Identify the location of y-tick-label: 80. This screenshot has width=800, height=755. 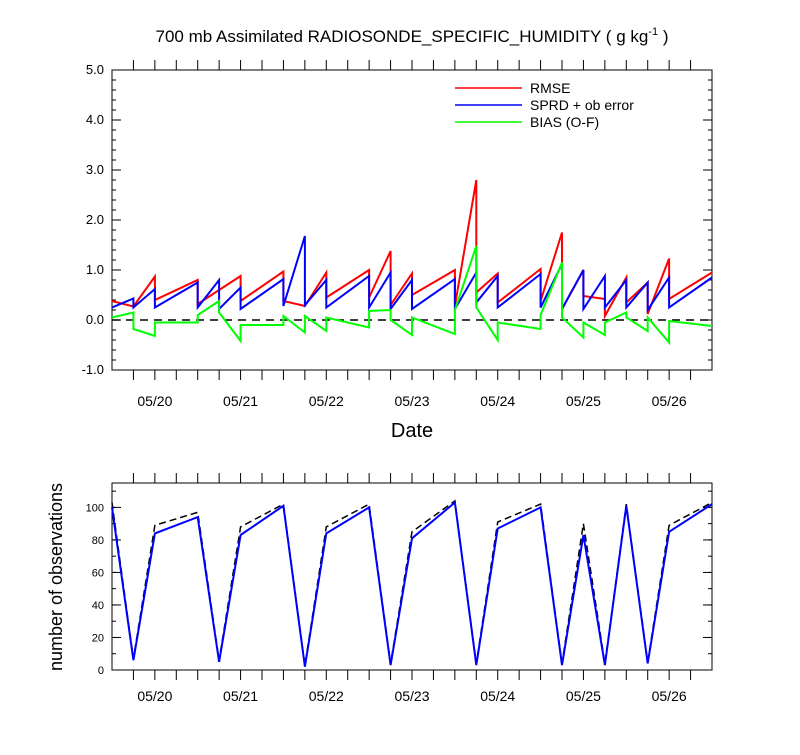
(98, 541).